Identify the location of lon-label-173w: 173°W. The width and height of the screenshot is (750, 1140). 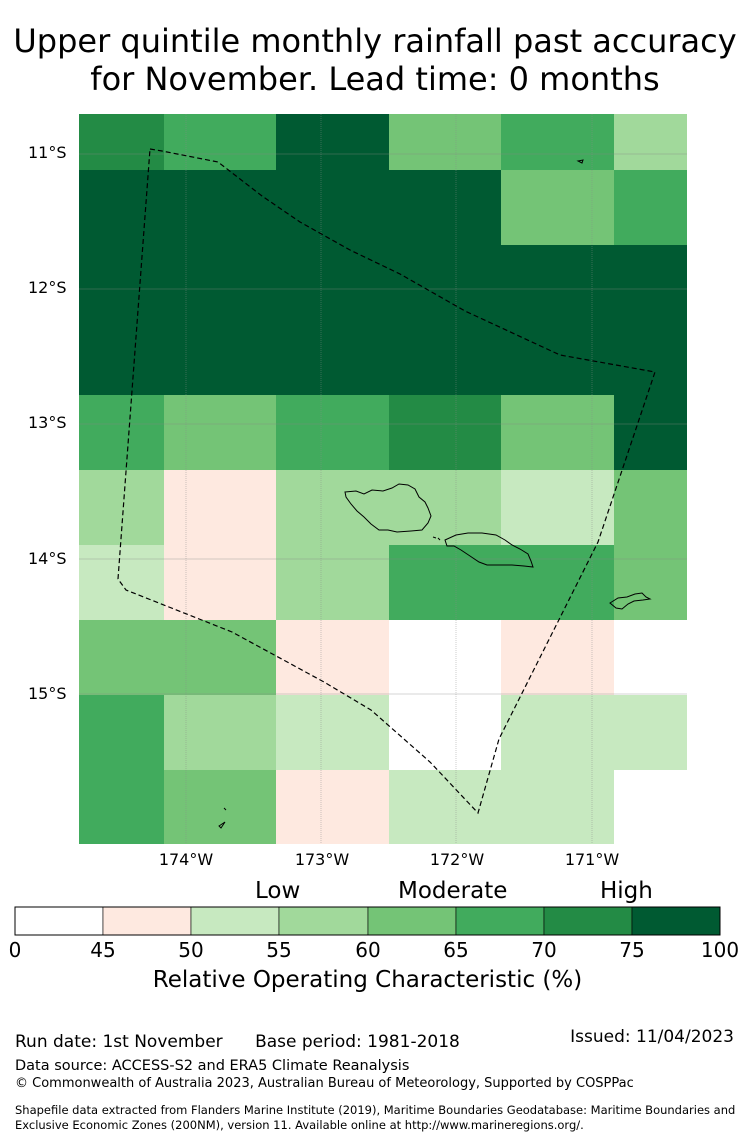
(322, 859).